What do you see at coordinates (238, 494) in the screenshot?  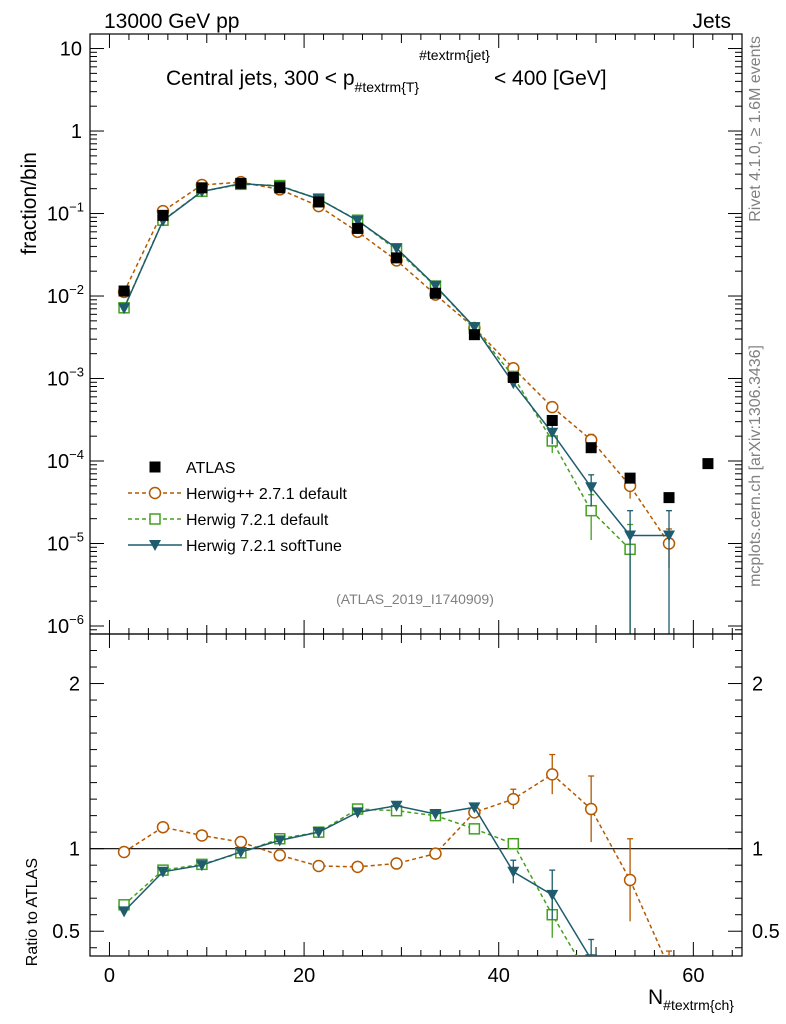 I see `legend-entry: Herwig++ 2.7.1 default` at bounding box center [238, 494].